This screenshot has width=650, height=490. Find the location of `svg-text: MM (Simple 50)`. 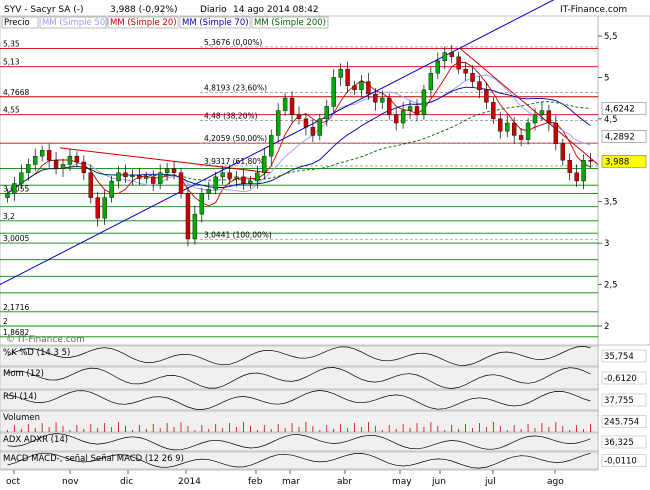

svg-text: MM (Simple 50) is located at coordinates (75, 23).